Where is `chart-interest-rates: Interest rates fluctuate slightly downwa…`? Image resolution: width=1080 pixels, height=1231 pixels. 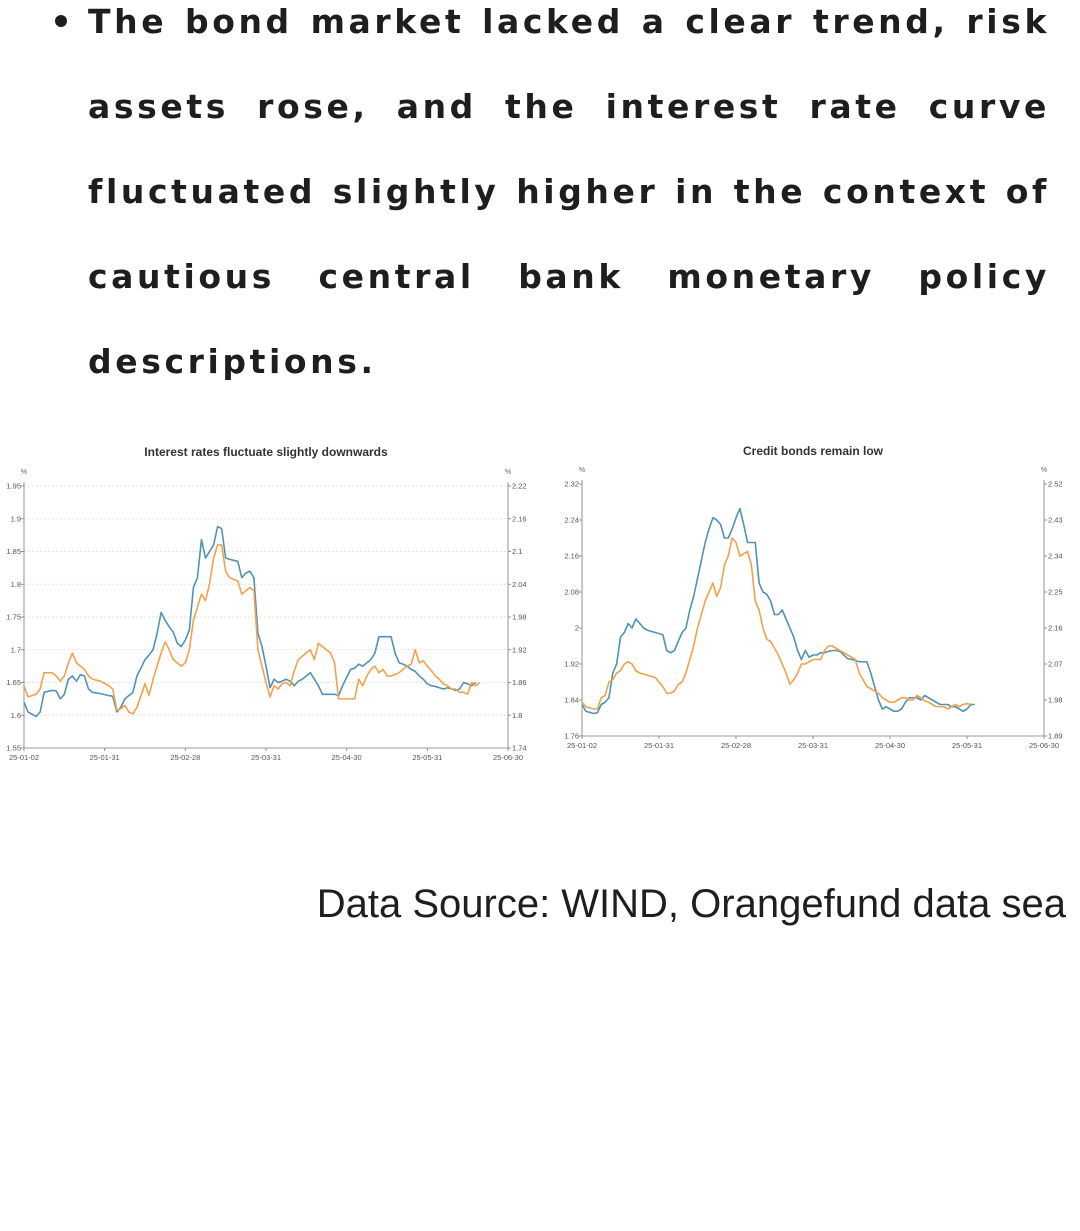
chart-interest-rates: Interest rates fluctuate slightly downwa… is located at coordinates (265, 603).